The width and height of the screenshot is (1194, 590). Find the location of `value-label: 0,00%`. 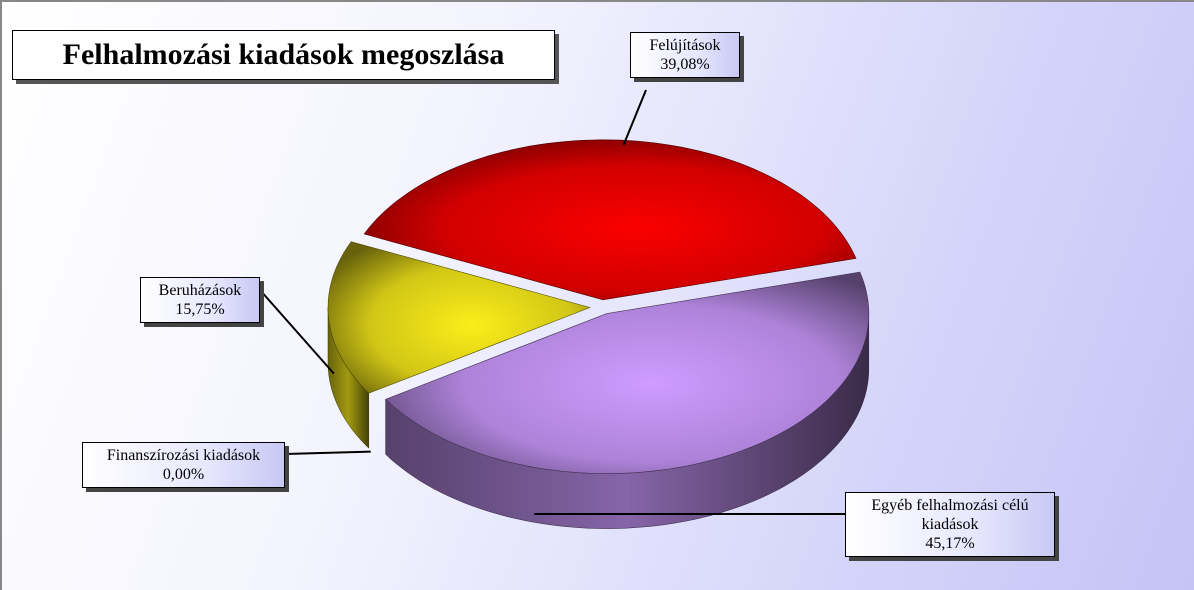

value-label: 0,00% is located at coordinates (183, 474).